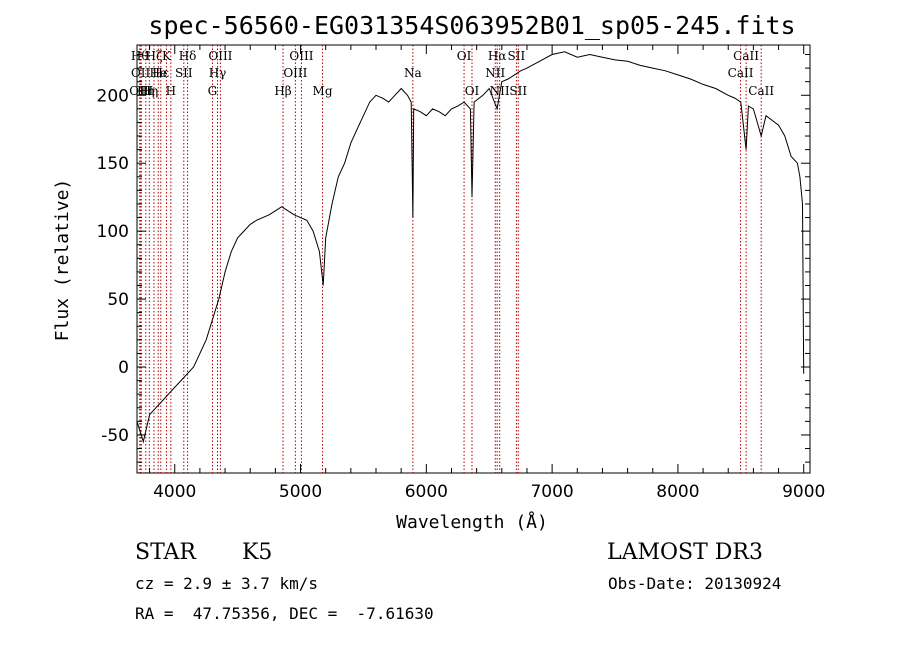  Describe the element at coordinates (167, 56) in the screenshot. I see `spectral-line-label: K` at that location.